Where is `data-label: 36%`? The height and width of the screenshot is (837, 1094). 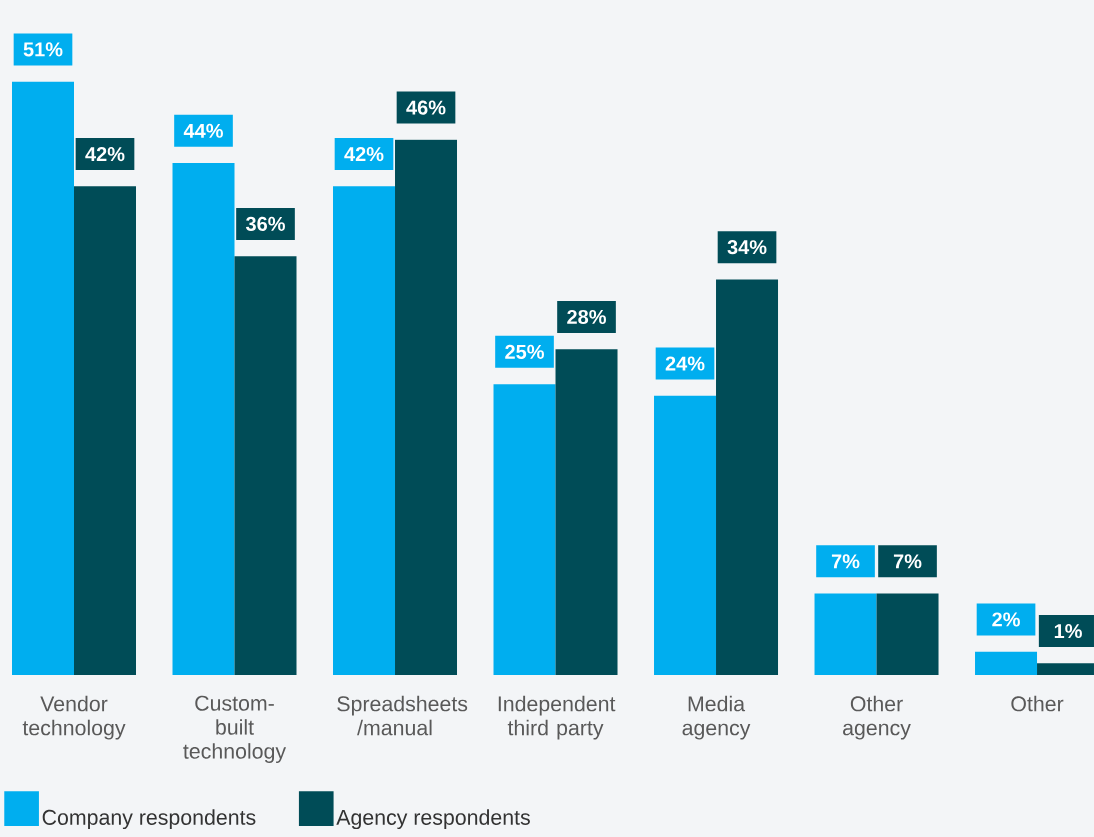
data-label: 36% is located at coordinates (265, 223).